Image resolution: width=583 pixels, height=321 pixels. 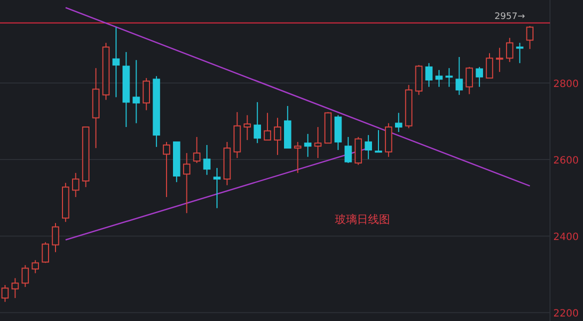 What do you see at coordinates (362, 219) in the screenshot?
I see `annotation: 玻璃日线图` at bounding box center [362, 219].